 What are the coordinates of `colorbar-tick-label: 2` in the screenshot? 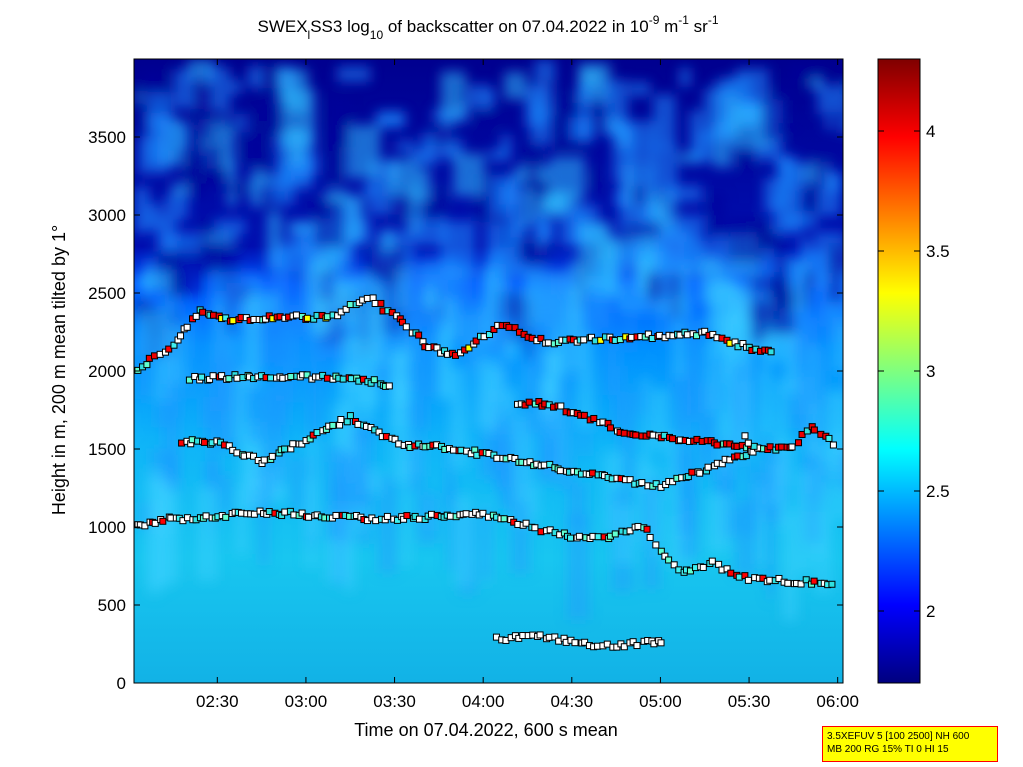 It's located at (930, 611).